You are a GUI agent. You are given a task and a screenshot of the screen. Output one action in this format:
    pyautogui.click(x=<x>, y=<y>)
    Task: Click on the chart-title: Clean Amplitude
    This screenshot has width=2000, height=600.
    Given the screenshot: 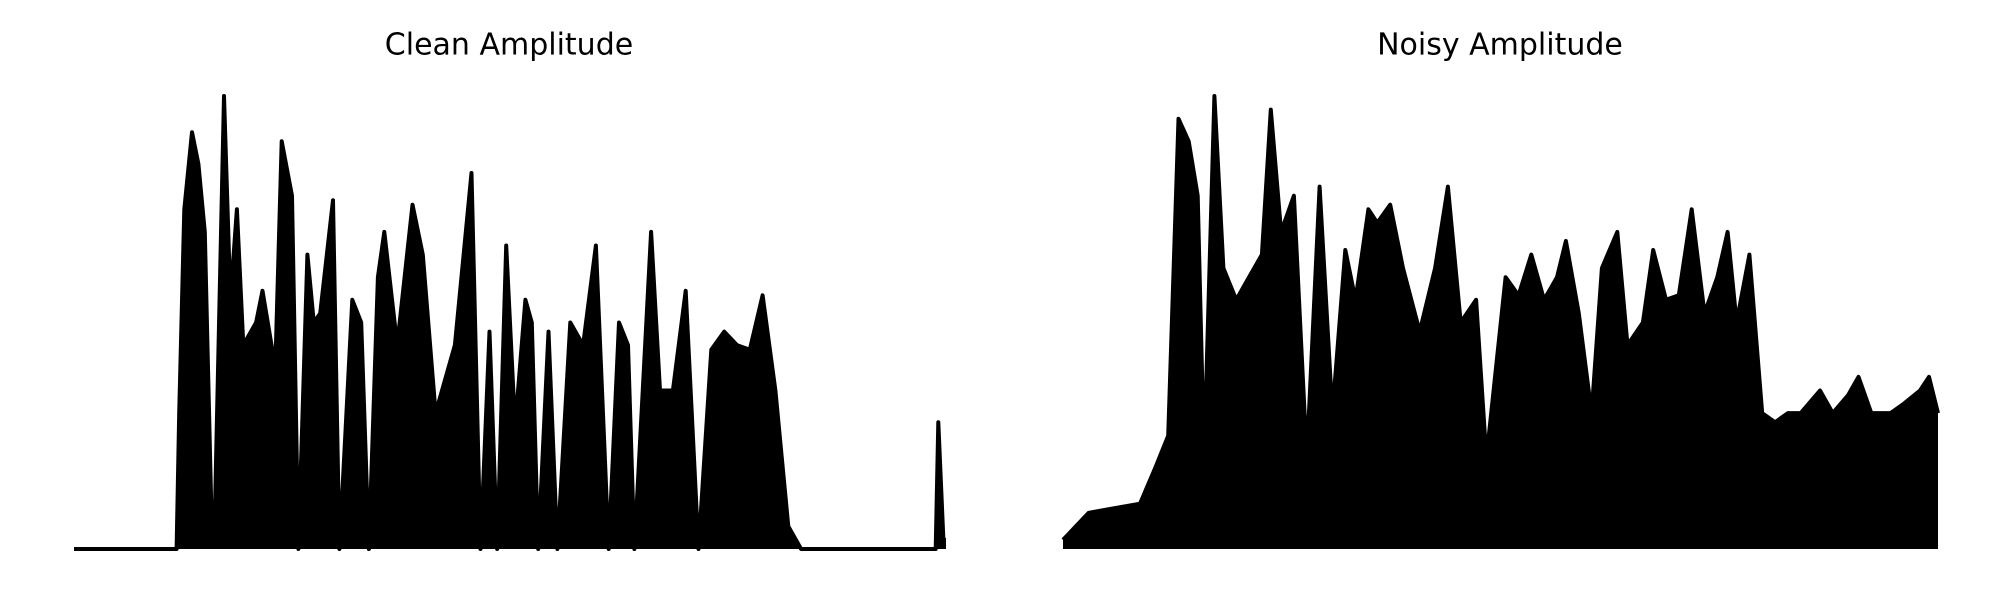 What is the action you would take?
    pyautogui.click(x=509, y=45)
    